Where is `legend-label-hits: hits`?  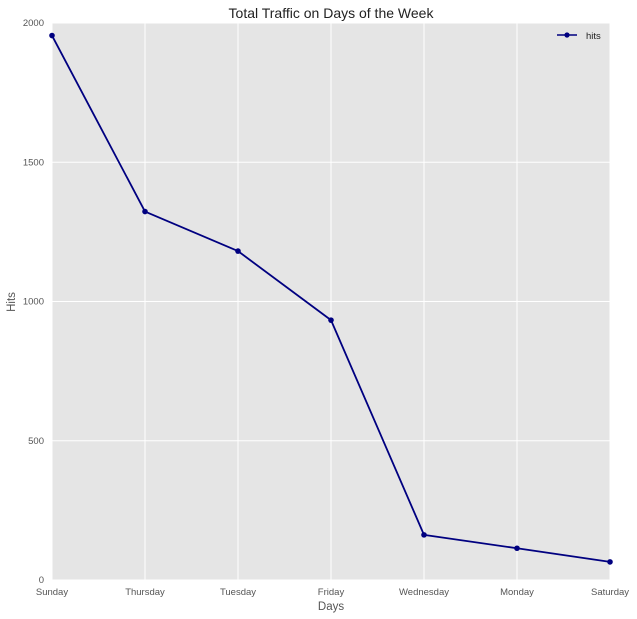
legend-label-hits: hits is located at coordinates (593, 36).